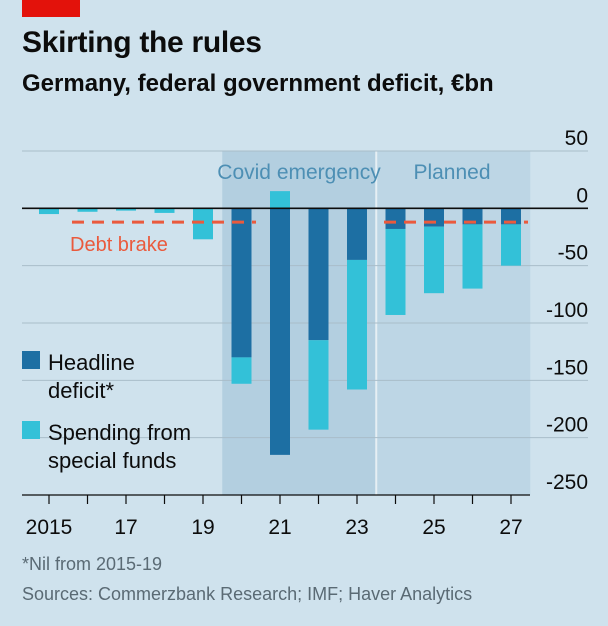 The image size is (608, 626). What do you see at coordinates (51, 8) in the screenshot?
I see `brand-tag` at bounding box center [51, 8].